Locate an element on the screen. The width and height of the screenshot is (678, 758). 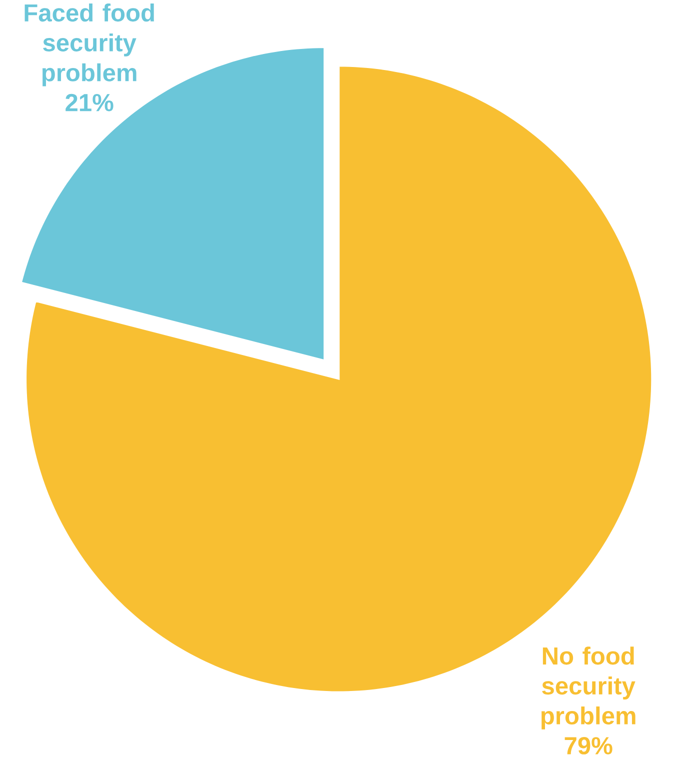
slice-label: Faced food security problem is located at coordinates (89, 45).